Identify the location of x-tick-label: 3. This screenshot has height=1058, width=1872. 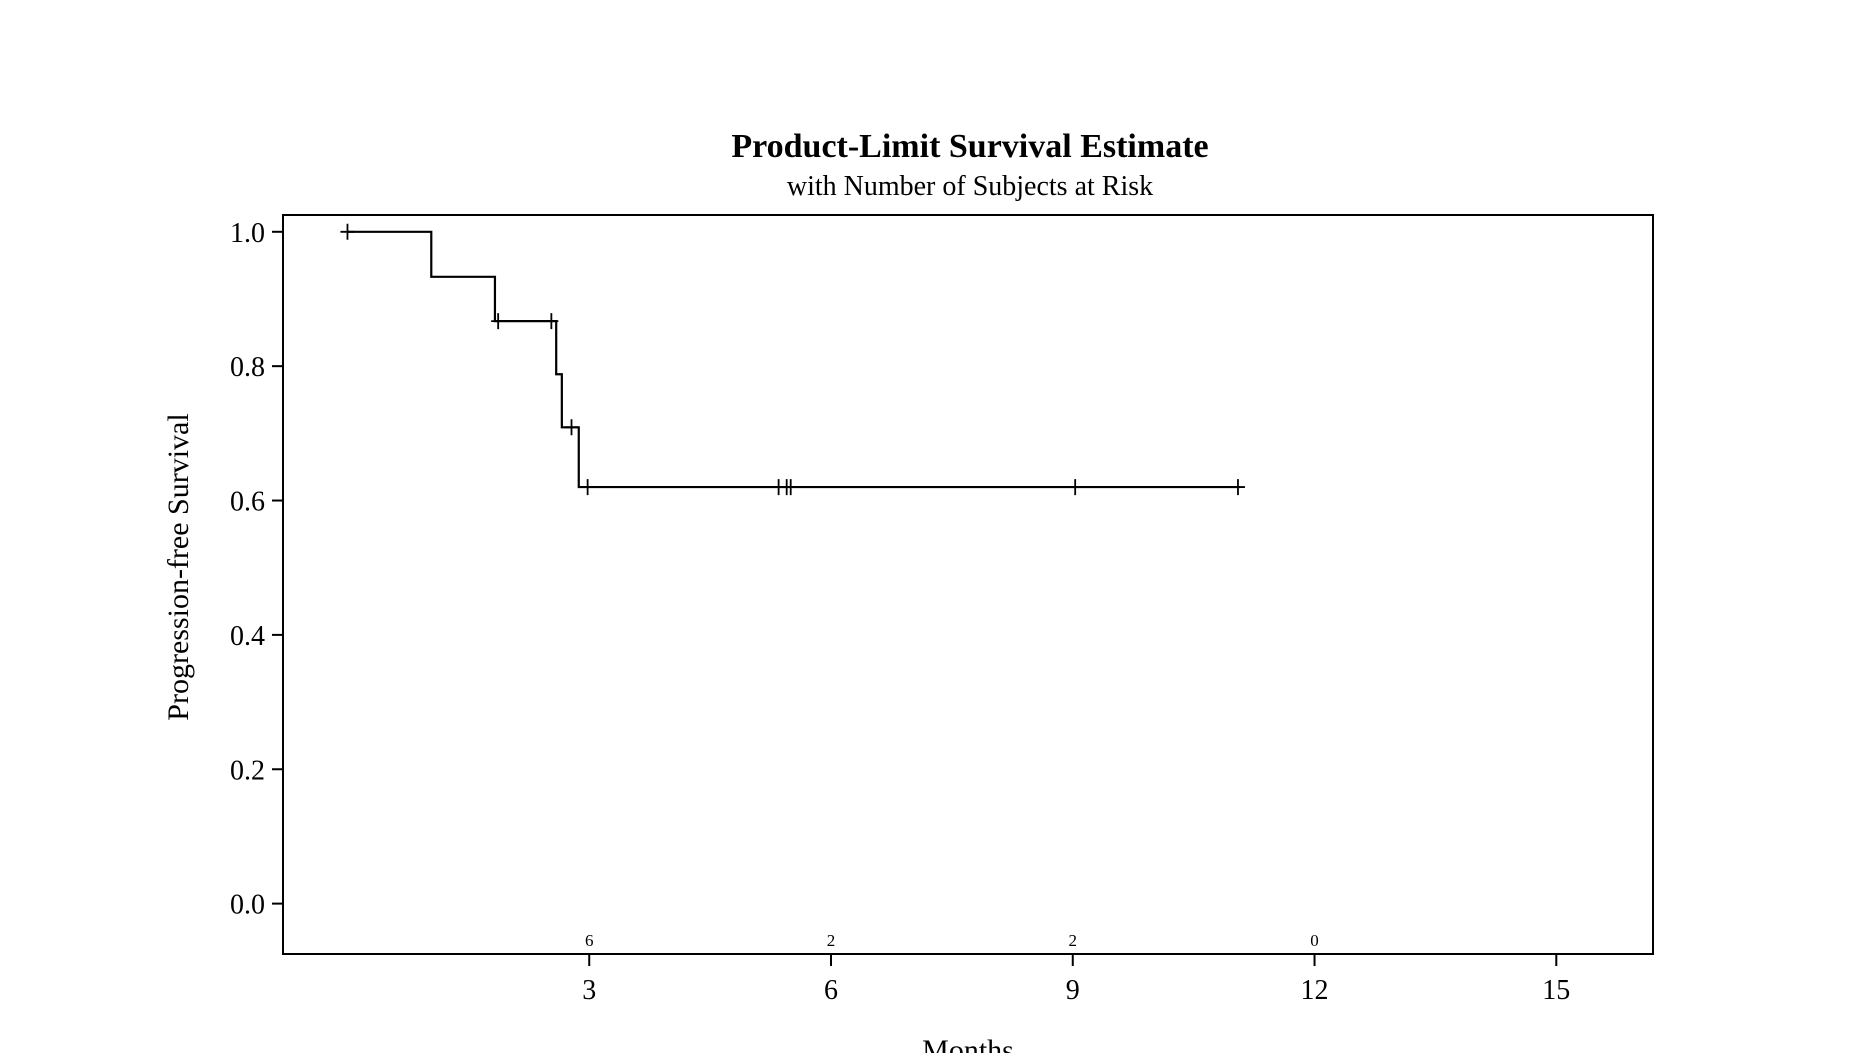
(589, 990).